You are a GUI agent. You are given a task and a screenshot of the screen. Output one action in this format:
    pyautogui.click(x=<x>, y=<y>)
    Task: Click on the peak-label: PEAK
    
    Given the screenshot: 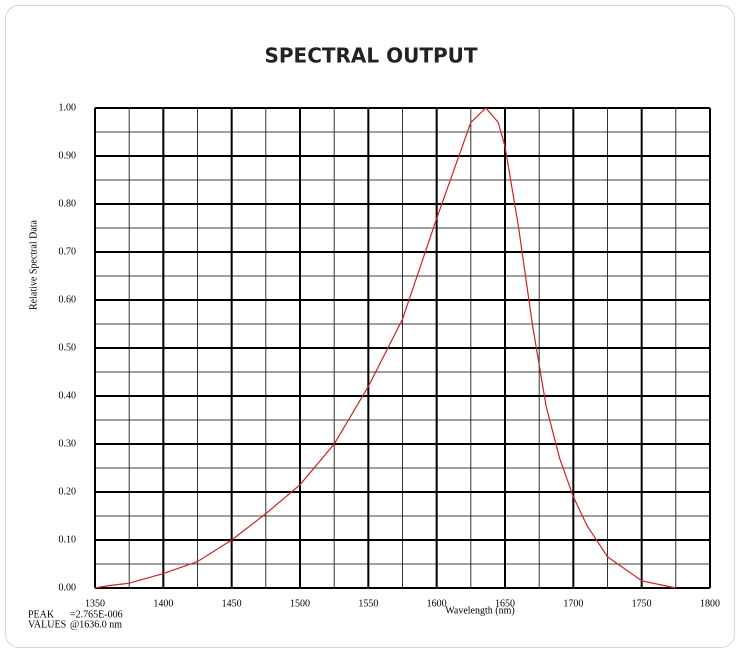 What is the action you would take?
    pyautogui.click(x=41, y=614)
    